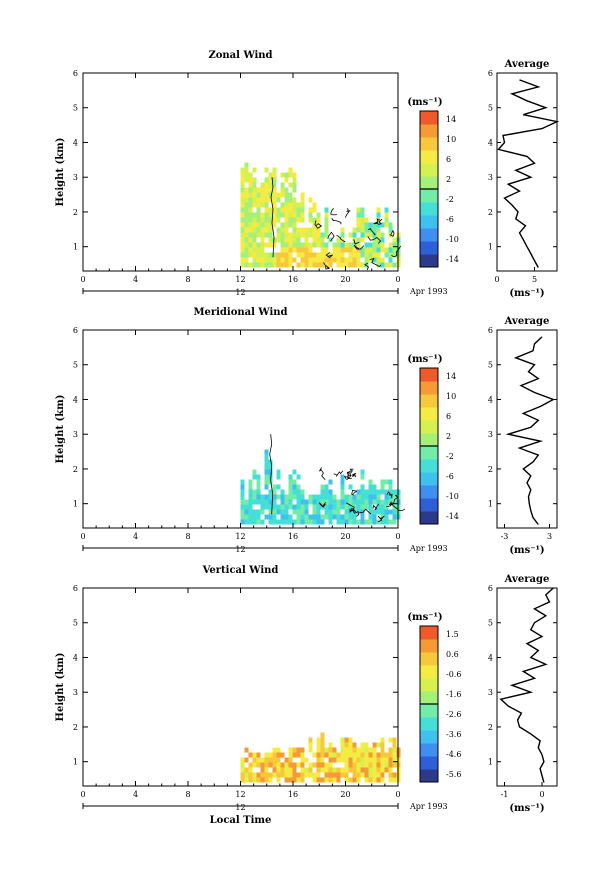 The height and width of the screenshot is (873, 610). What do you see at coordinates (240, 536) in the screenshot?
I see `x-tick-label: 12` at bounding box center [240, 536].